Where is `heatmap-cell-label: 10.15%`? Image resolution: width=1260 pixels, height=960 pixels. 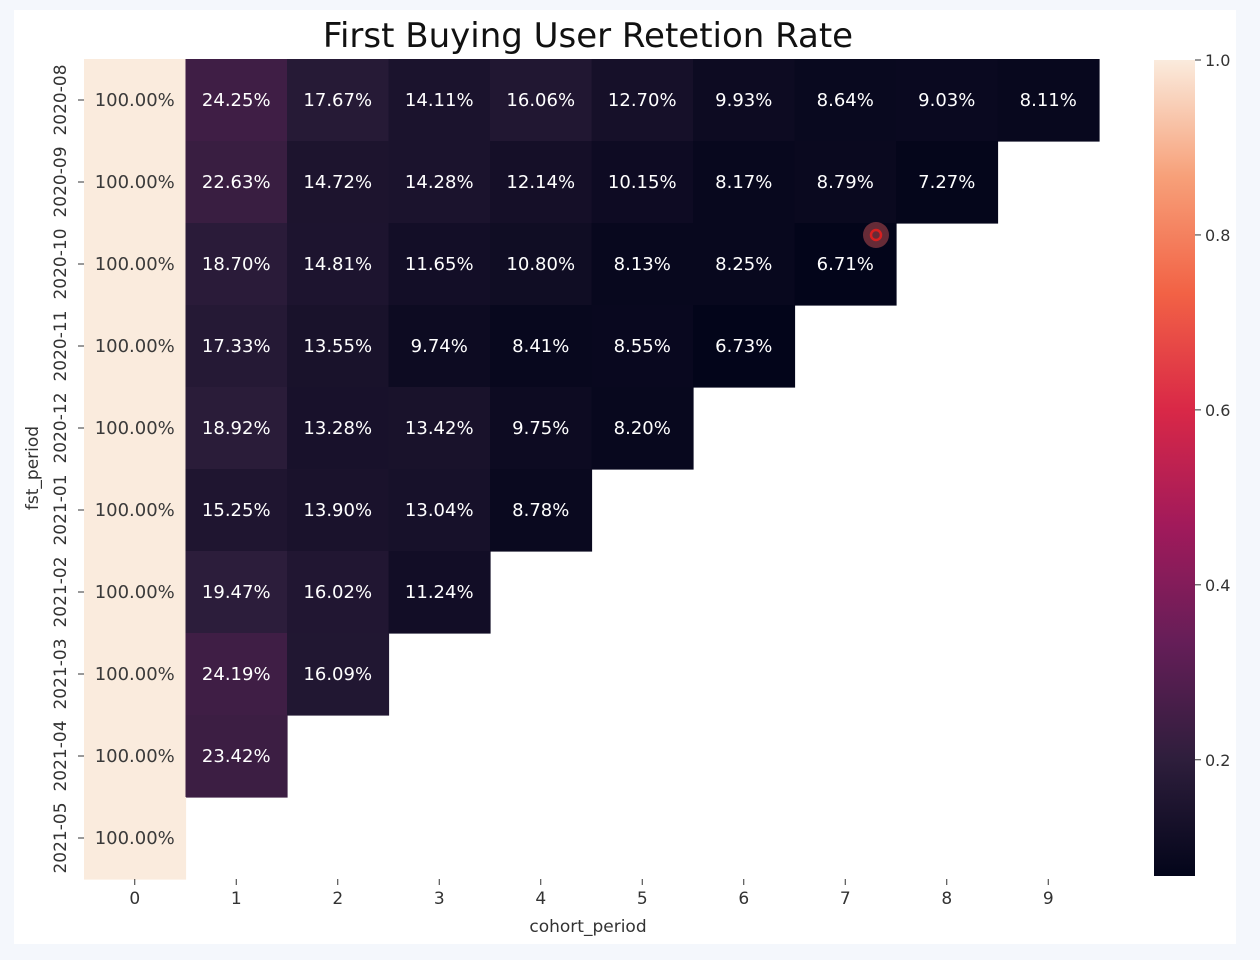 heatmap-cell-label: 10.15% is located at coordinates (642, 182).